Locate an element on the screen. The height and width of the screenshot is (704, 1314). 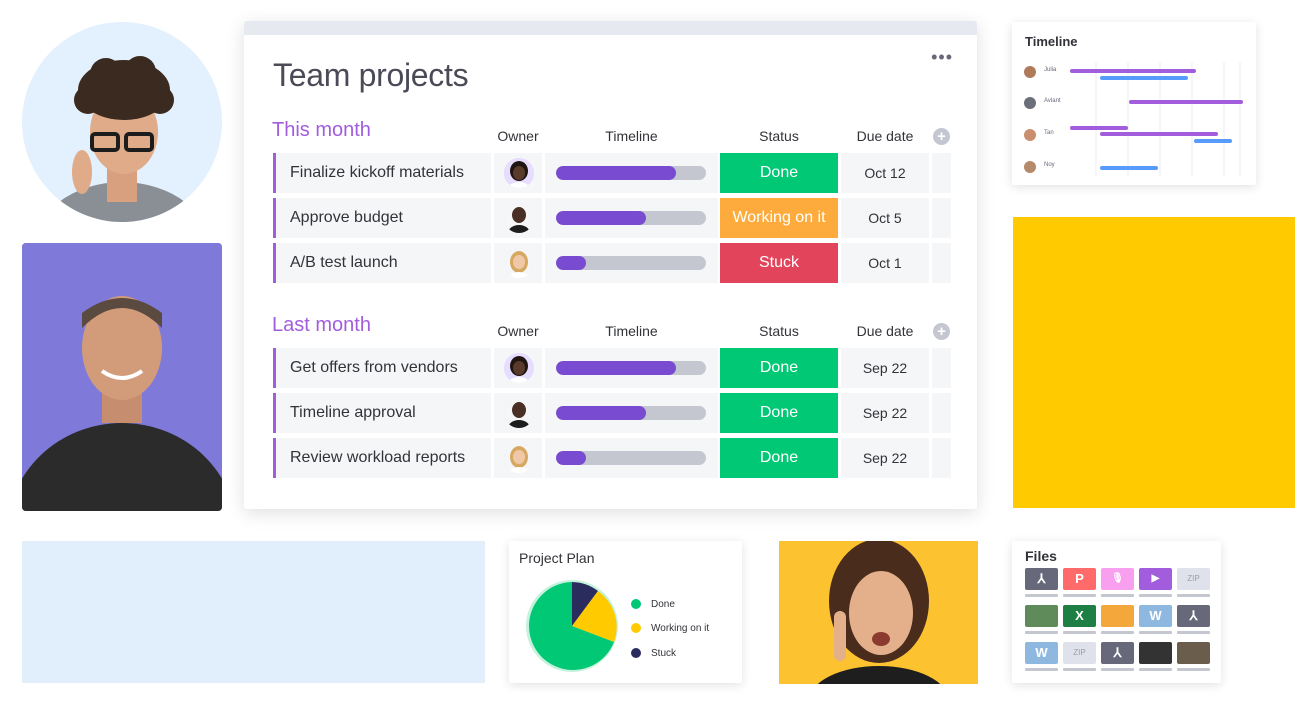
excel-icon: X is located at coordinates (1079, 616).